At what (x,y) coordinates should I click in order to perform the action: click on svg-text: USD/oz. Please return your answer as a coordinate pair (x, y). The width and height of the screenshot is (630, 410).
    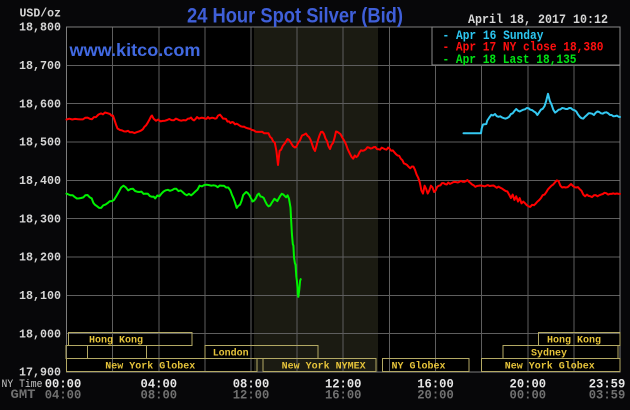
    Looking at the image, I should click on (41, 14).